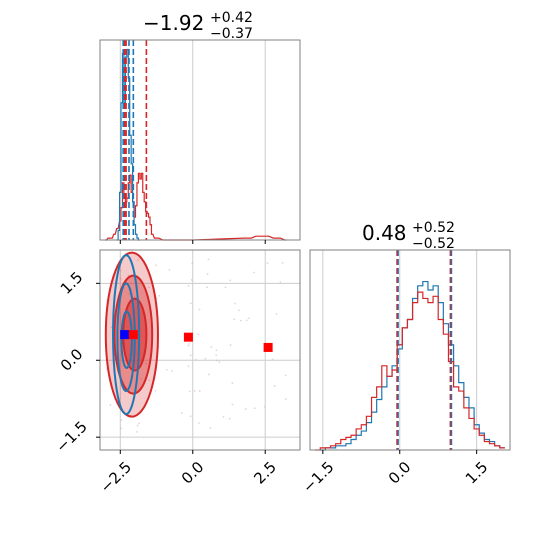 The image size is (550, 550). I want to click on scatter-ytick-label-0: −1.5, so click(71, 437).